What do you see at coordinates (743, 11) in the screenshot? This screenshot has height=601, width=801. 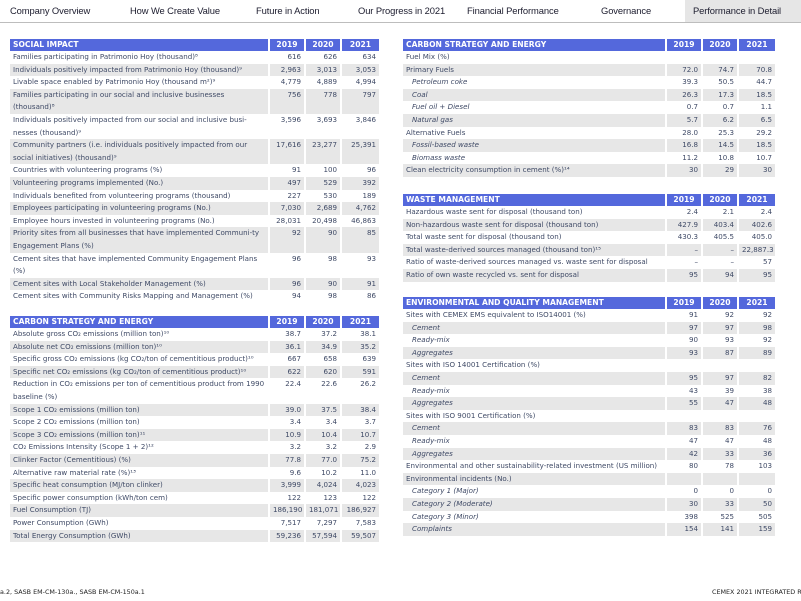 I see `tab-performance-in-detail: Performance in Detail` at bounding box center [743, 11].